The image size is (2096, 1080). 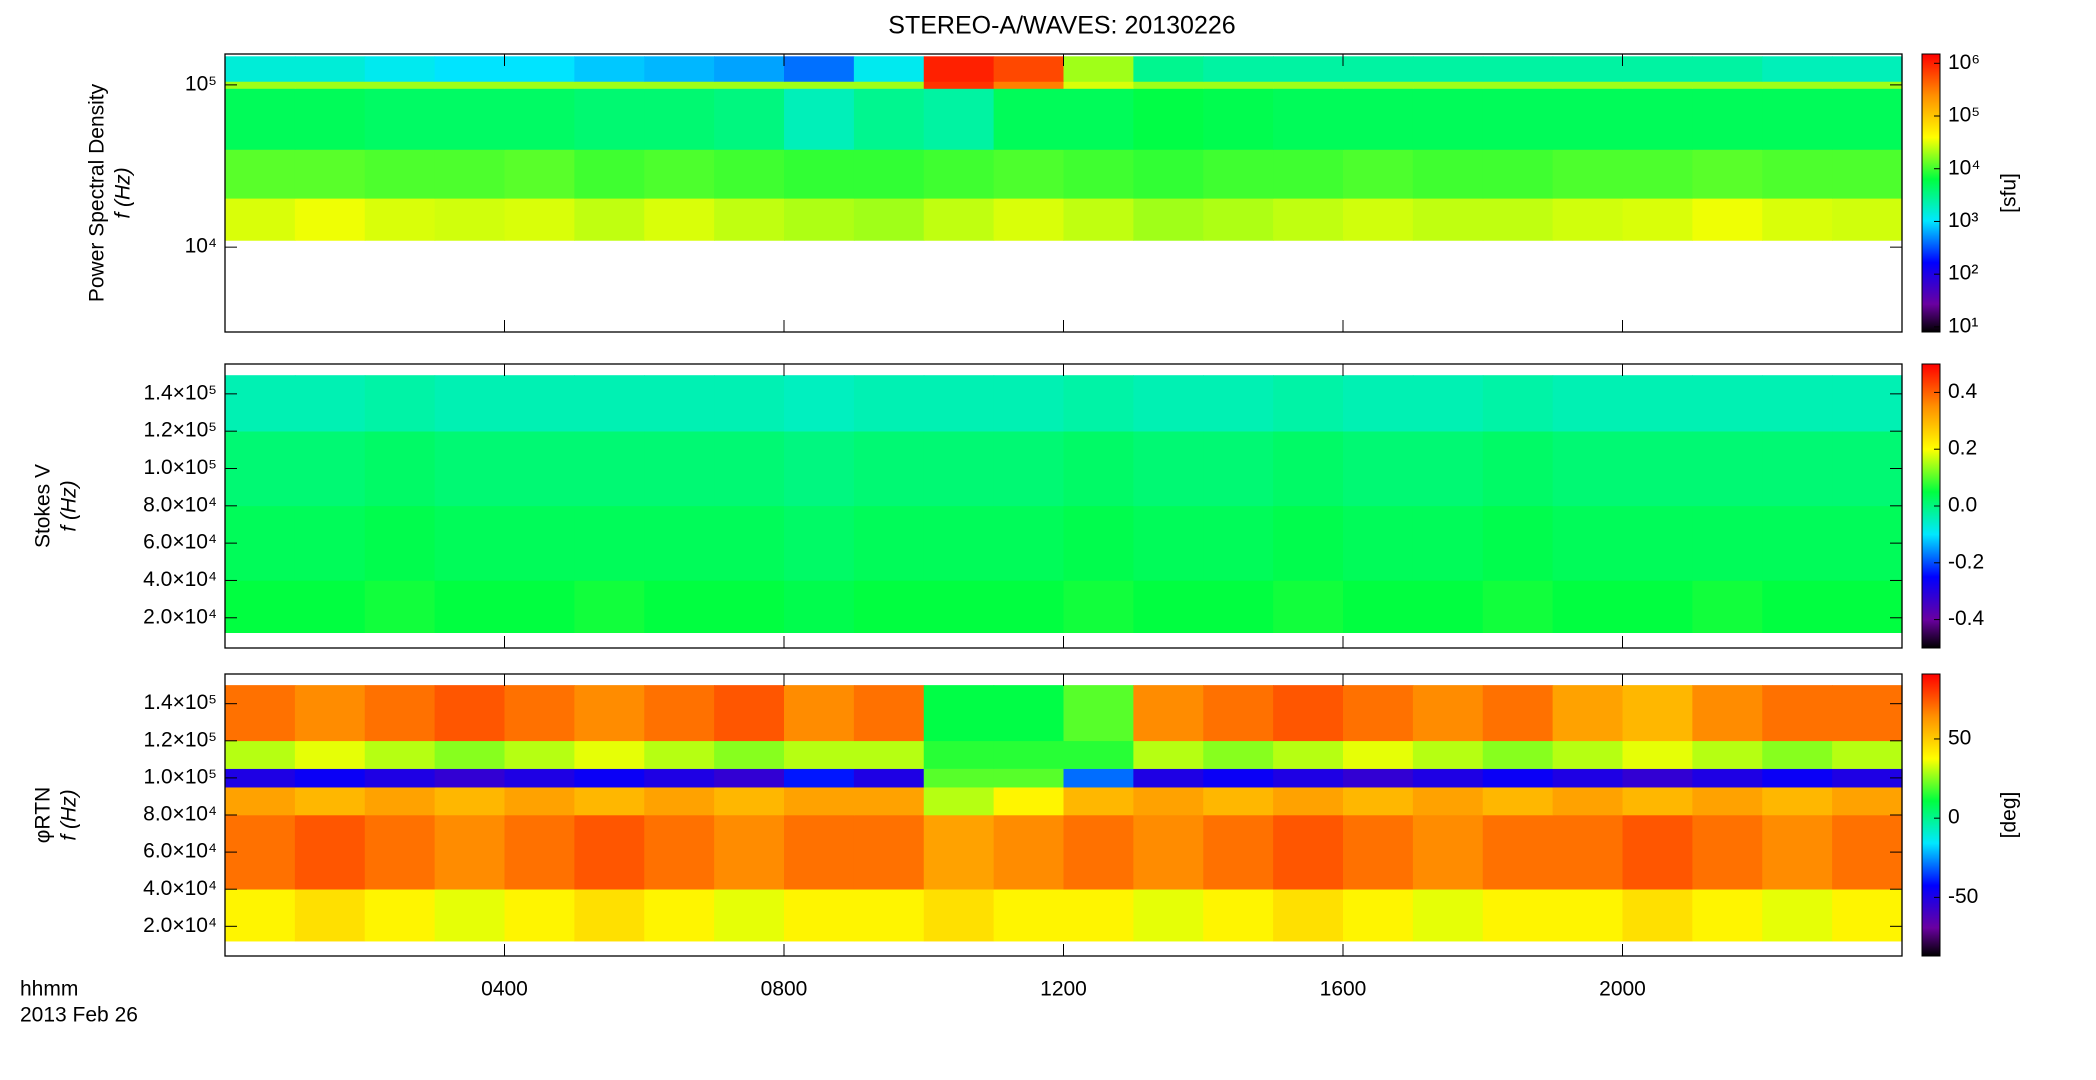 I want to click on y-tick-label: 1.2×10⁵, so click(x=180, y=739).